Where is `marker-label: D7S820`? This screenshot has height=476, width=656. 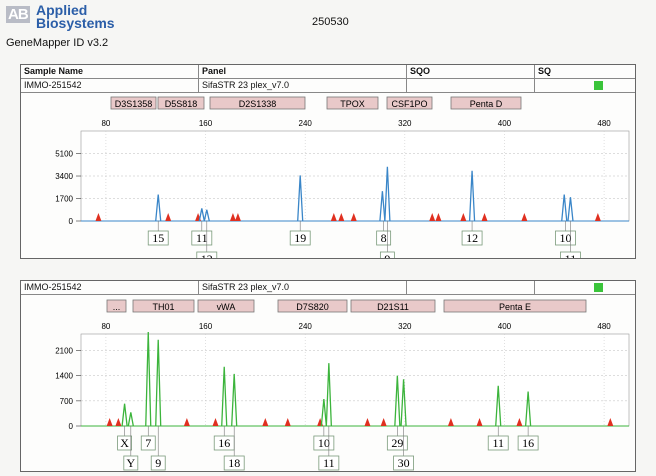
marker-label: D7S820 is located at coordinates (312, 307).